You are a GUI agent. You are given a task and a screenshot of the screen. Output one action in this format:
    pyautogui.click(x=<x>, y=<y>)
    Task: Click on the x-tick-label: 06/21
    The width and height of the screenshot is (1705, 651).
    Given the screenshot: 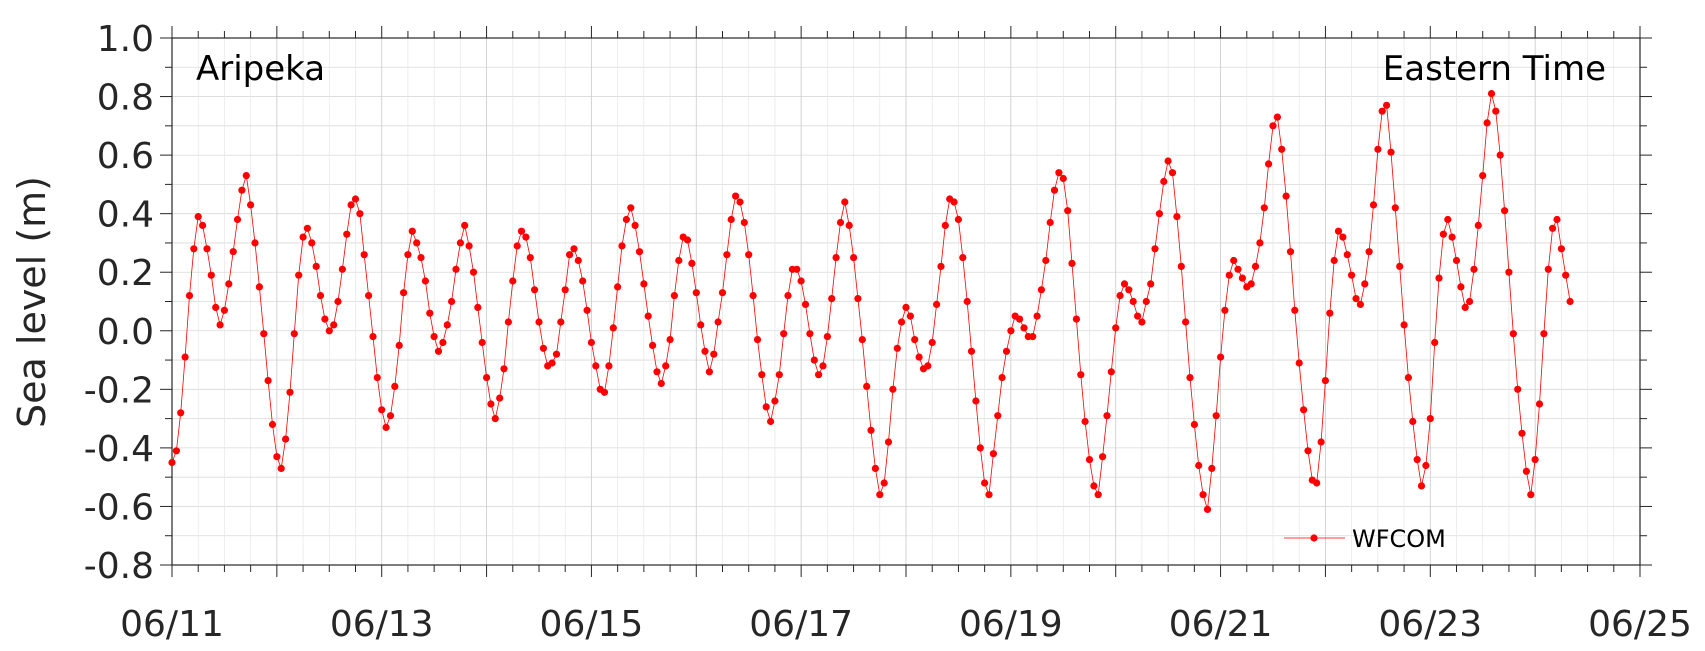 What is the action you would take?
    pyautogui.click(x=1221, y=624)
    